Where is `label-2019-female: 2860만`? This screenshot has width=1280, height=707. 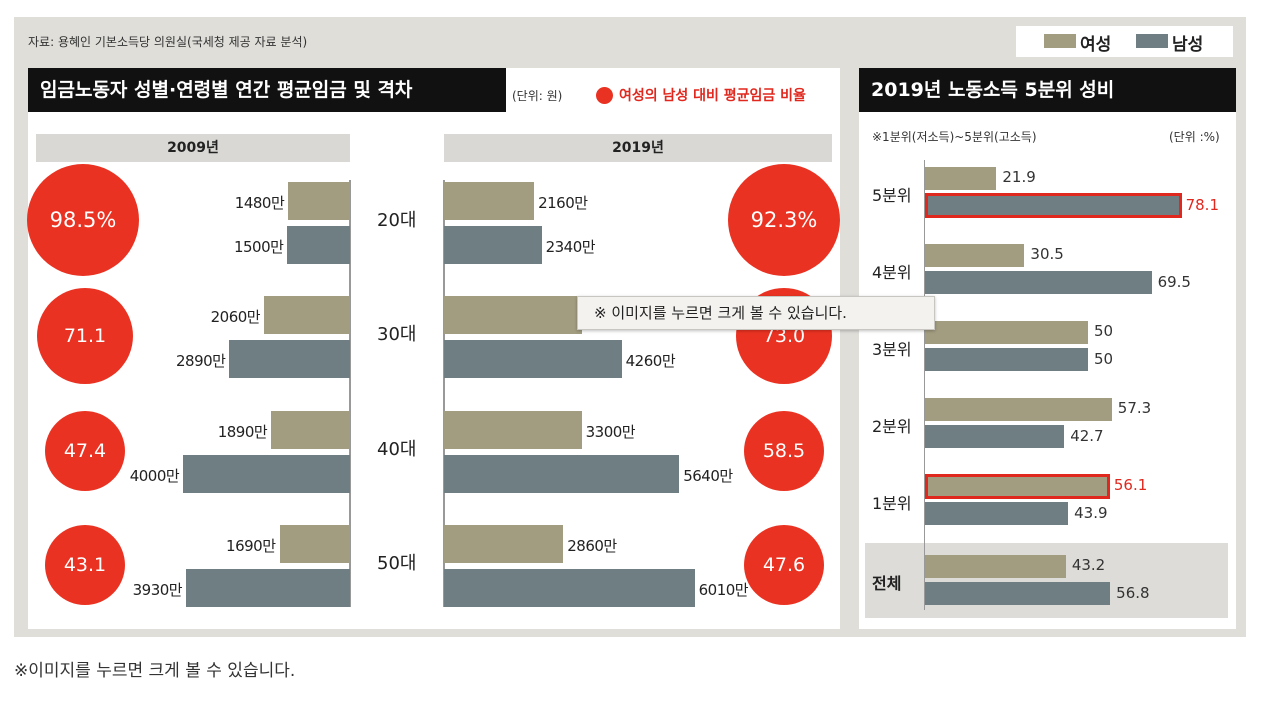 label-2019-female: 2860만 is located at coordinates (592, 546).